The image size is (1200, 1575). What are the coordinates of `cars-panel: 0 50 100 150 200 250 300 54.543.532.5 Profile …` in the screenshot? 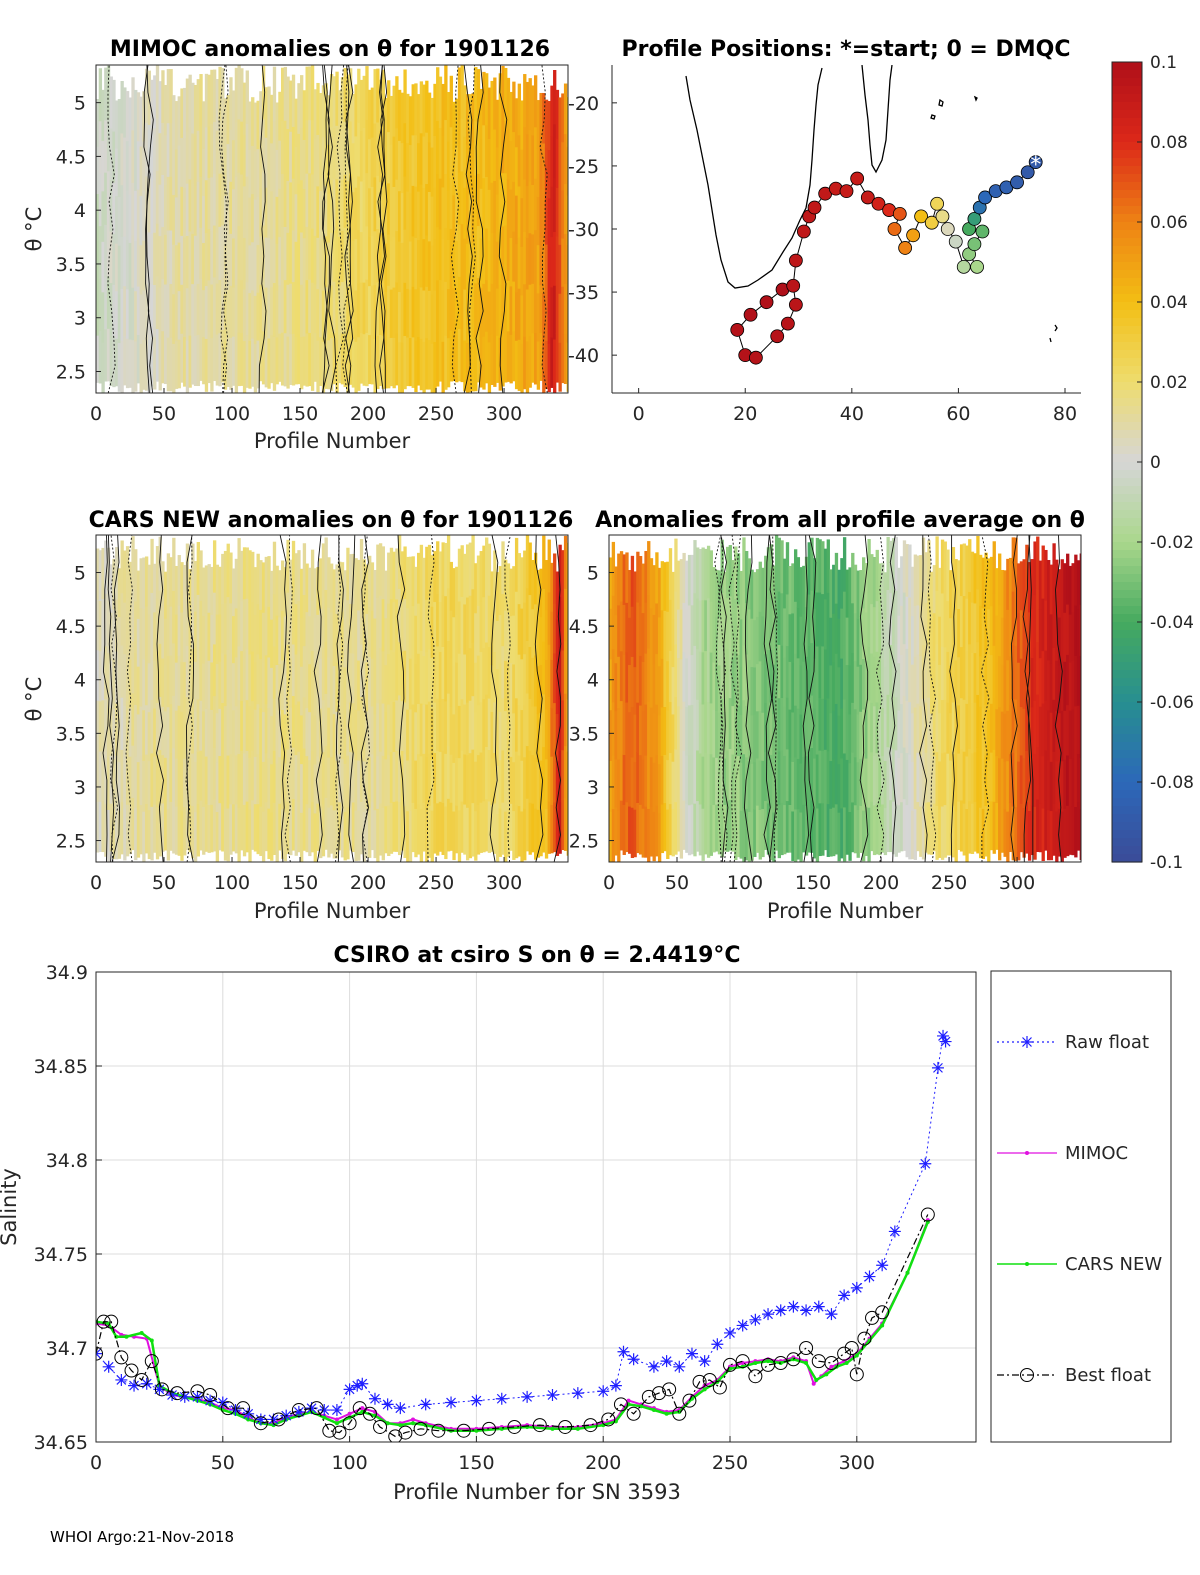 It's located at (295, 728).